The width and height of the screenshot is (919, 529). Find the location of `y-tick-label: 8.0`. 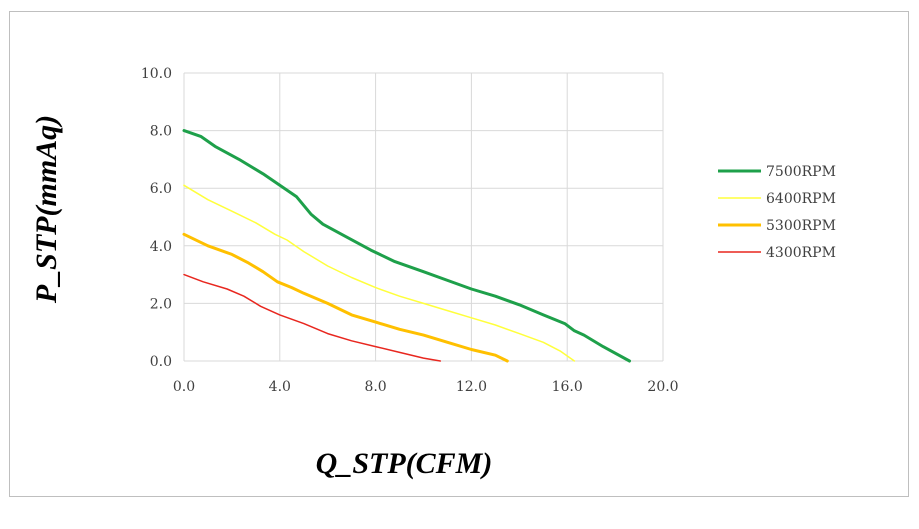

y-tick-label: 8.0 is located at coordinates (161, 132).